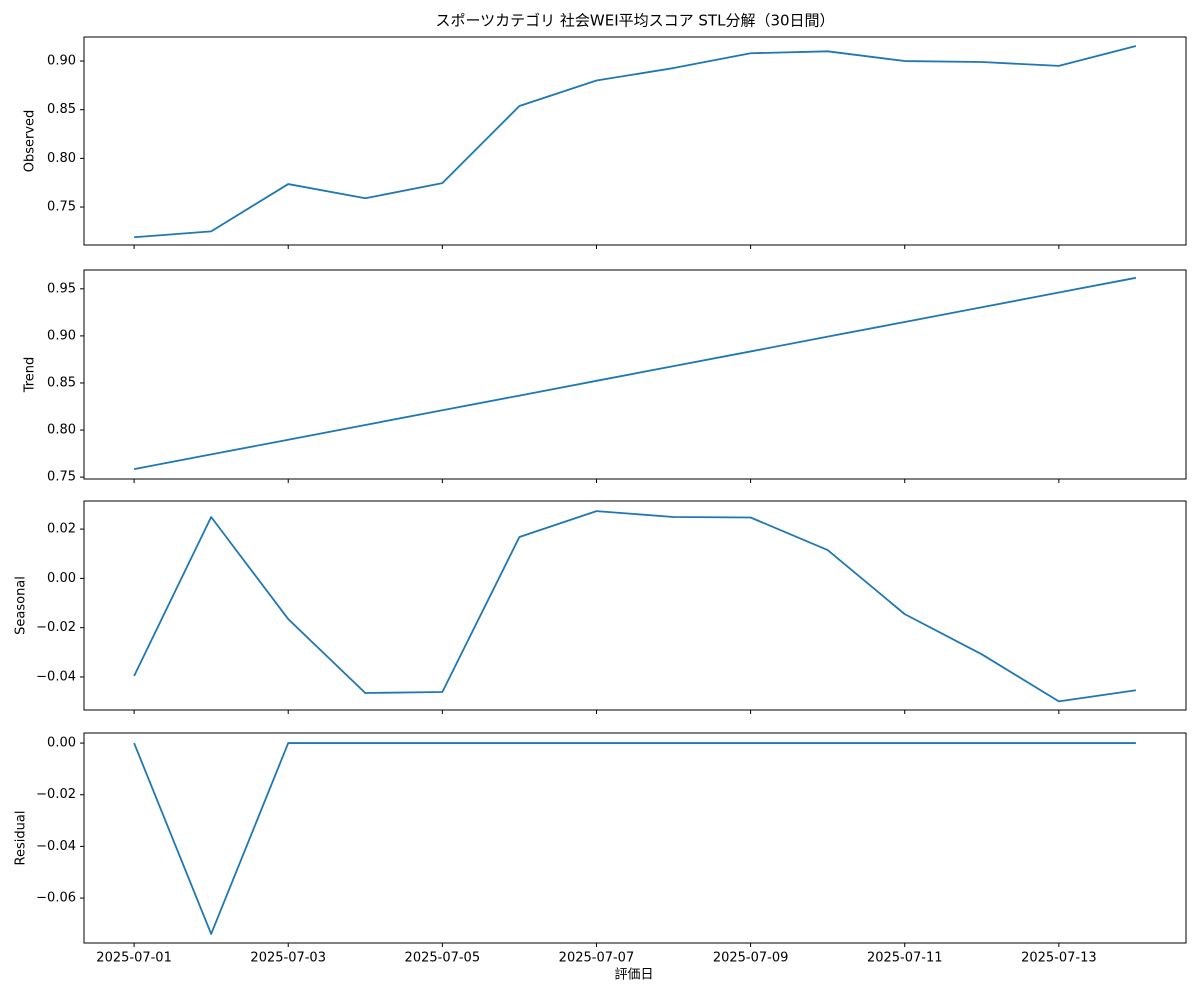  Describe the element at coordinates (1059, 958) in the screenshot. I see `x-tick-label: 2025-07-13` at that location.